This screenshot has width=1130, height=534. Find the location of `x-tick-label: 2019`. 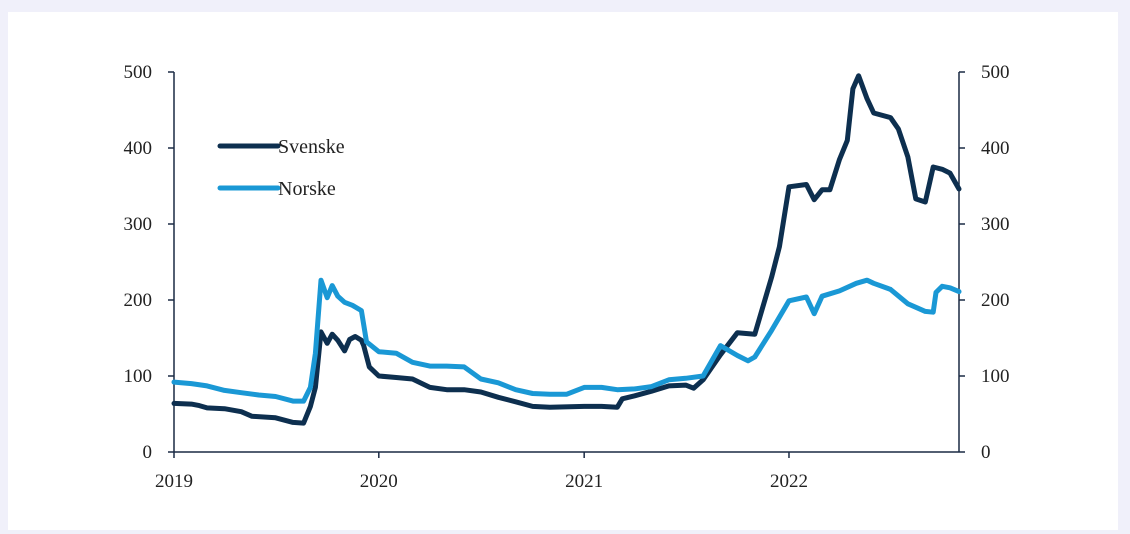

x-tick-label: 2019 is located at coordinates (174, 481).